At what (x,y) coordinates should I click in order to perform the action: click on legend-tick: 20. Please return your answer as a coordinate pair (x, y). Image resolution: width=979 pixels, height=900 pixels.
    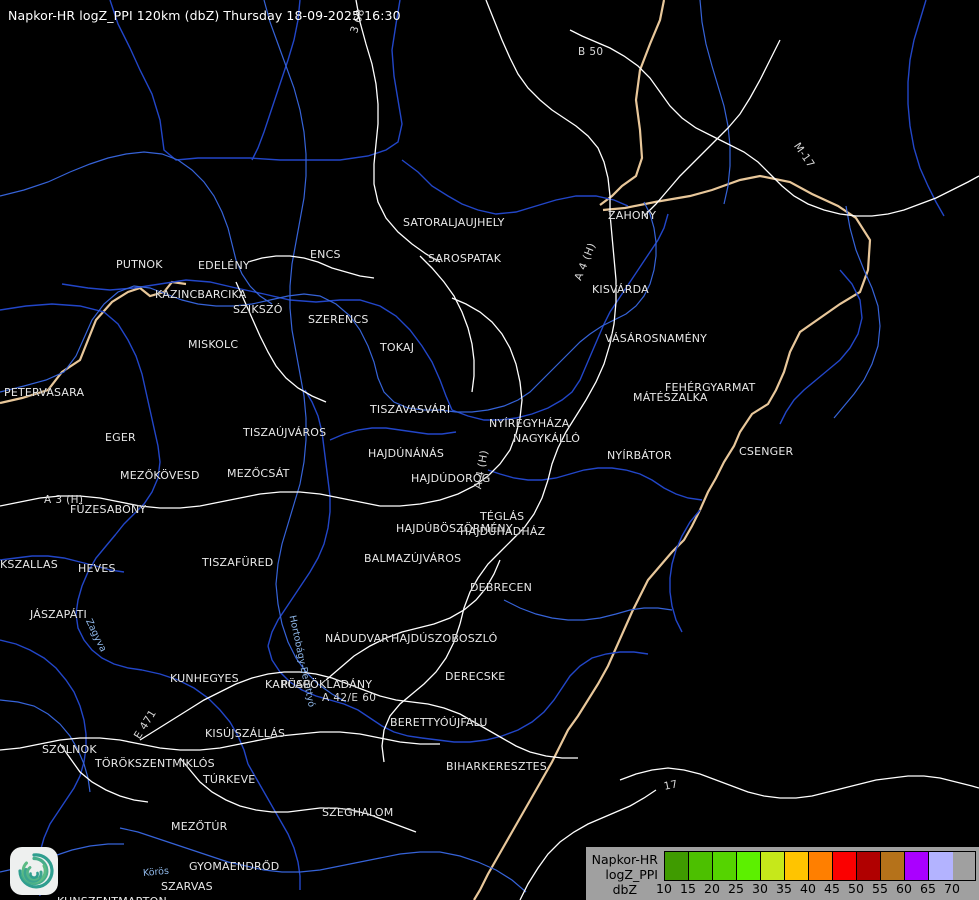
    Looking at the image, I should click on (712, 888).